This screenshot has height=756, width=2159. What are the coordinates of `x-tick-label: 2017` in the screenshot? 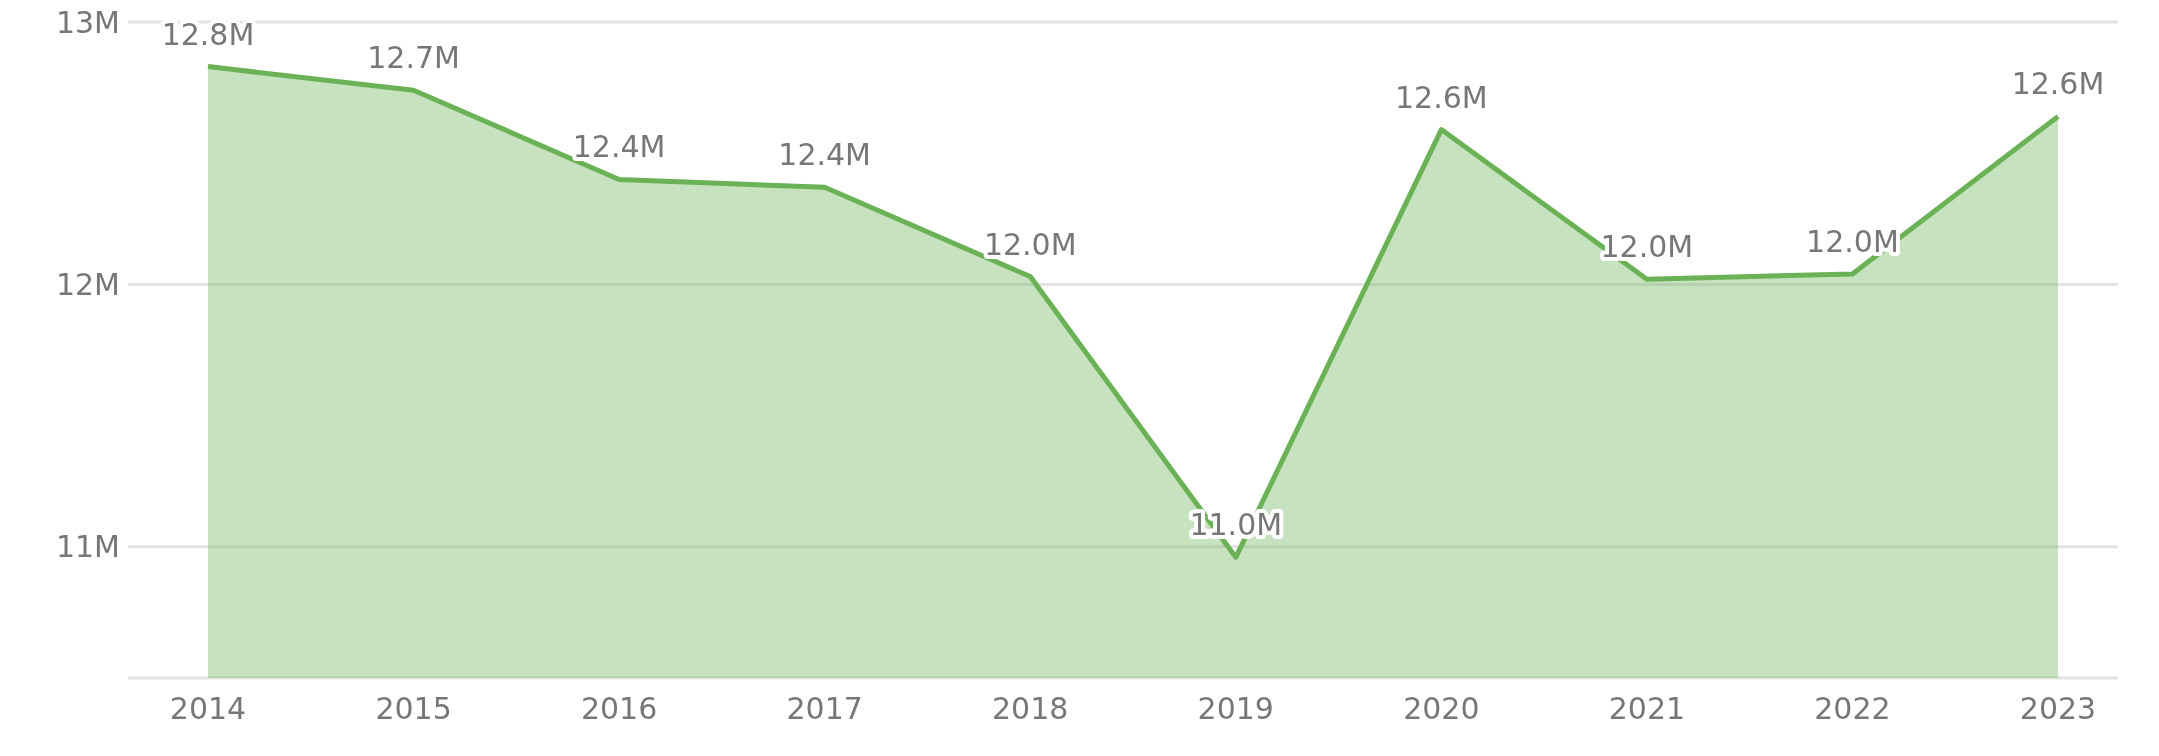 It's located at (824, 709).